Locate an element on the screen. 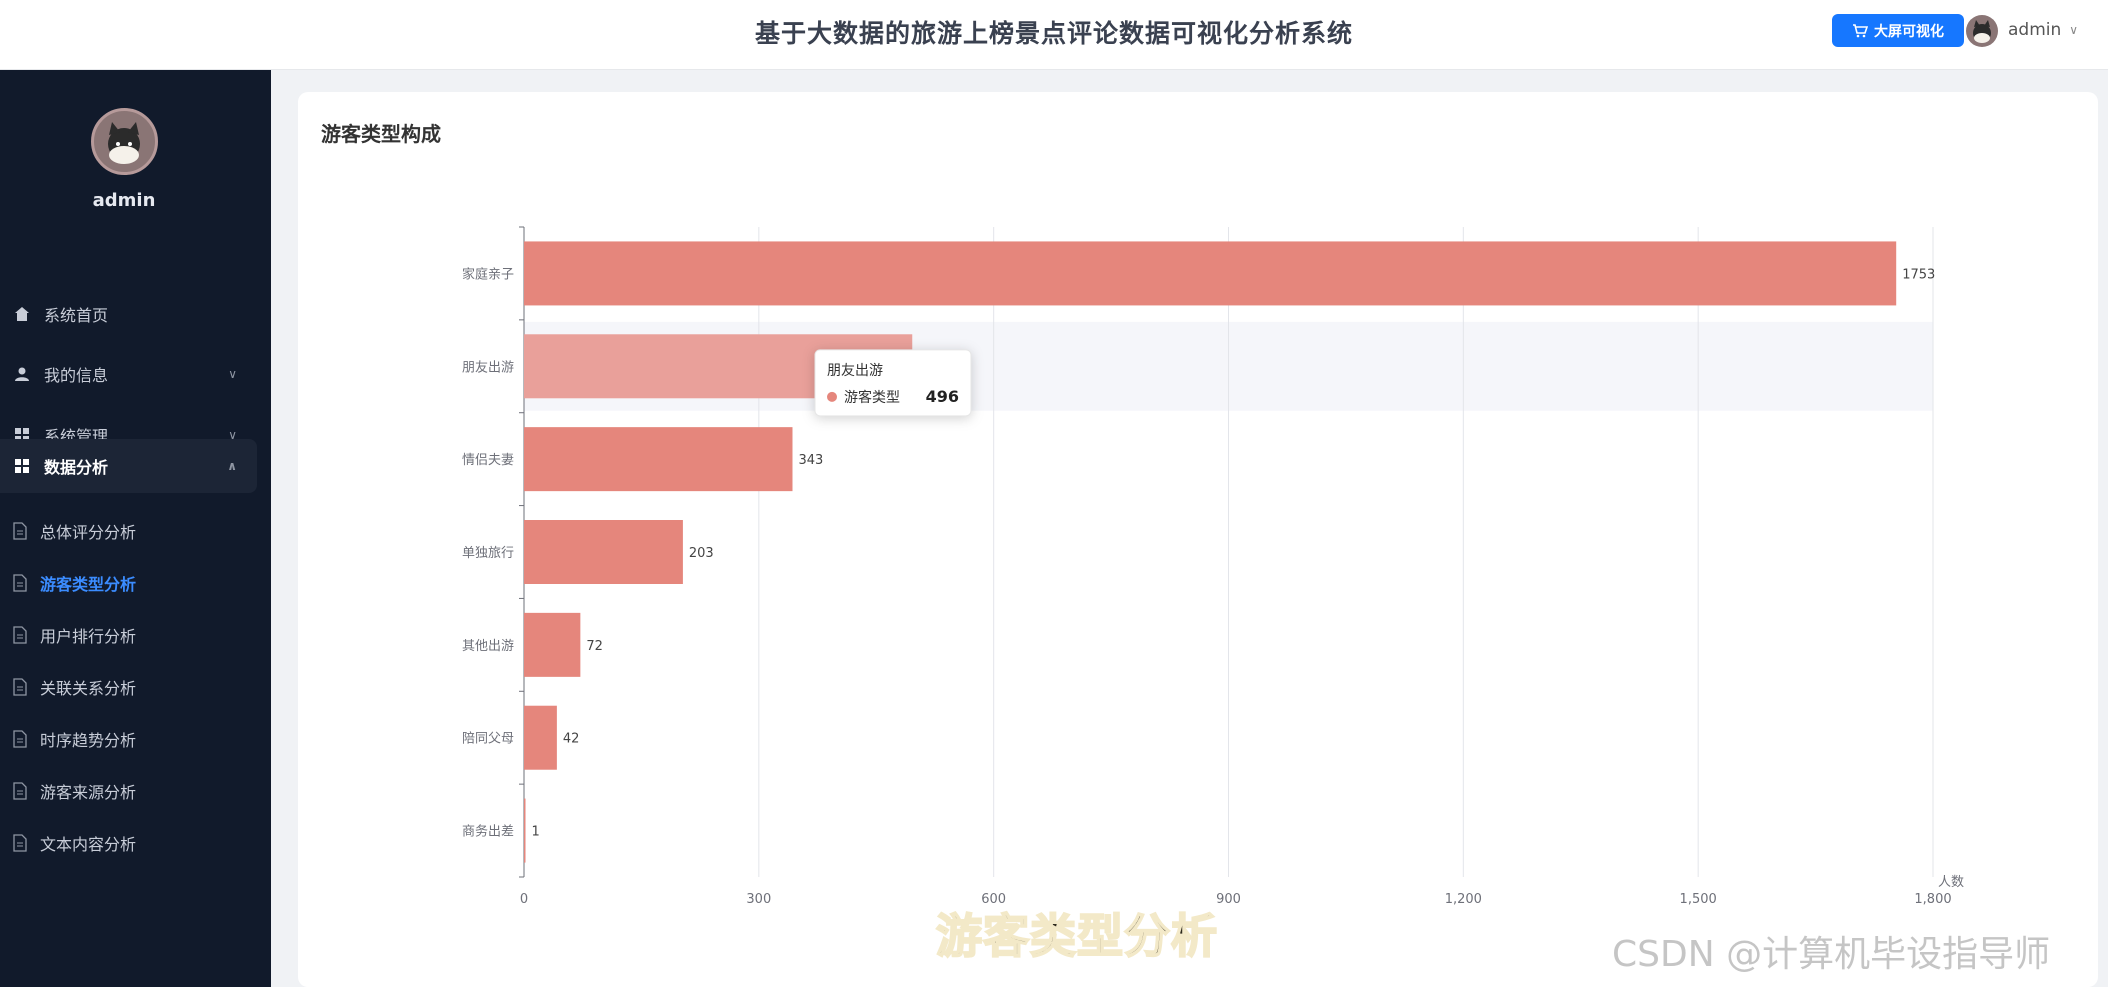 This screenshot has height=987, width=2108. x-tick-label: 600 is located at coordinates (993, 899).